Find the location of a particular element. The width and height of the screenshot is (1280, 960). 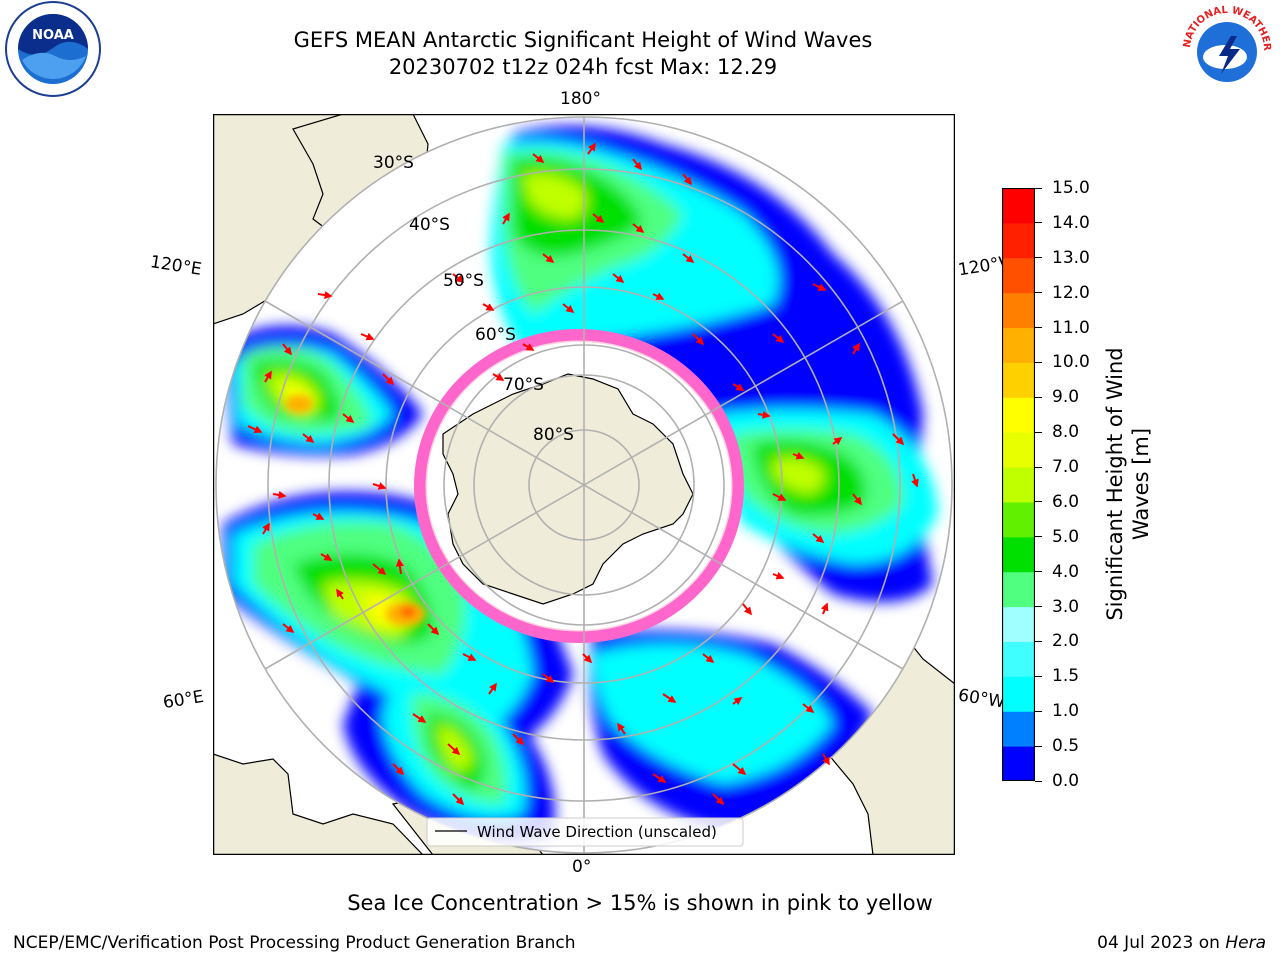

lon-label-180: 180° is located at coordinates (580, 99).